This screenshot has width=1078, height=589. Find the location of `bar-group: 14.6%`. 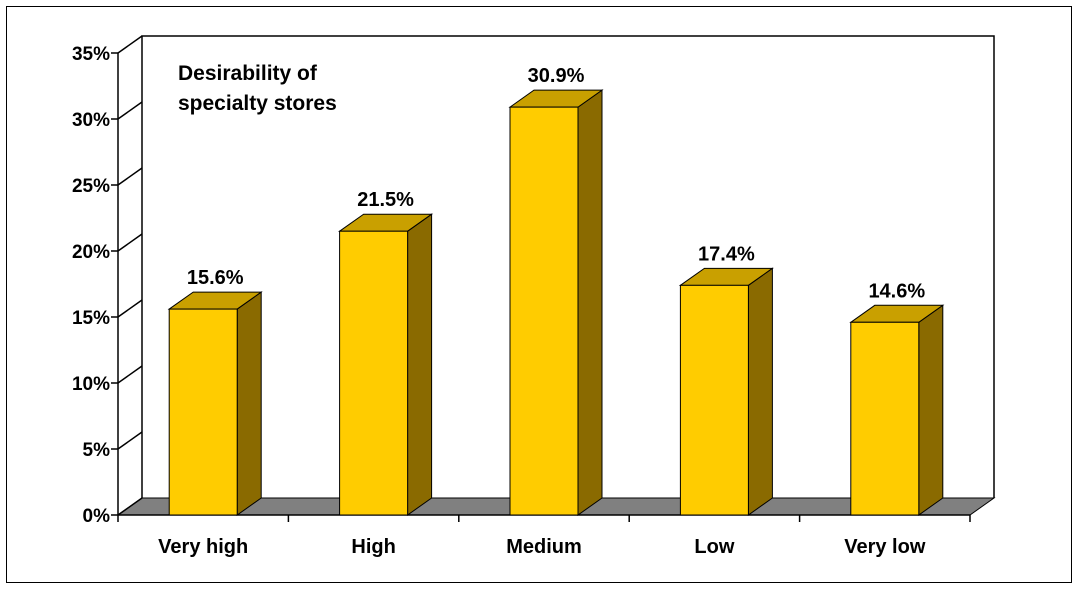

bar-group: 14.6% is located at coordinates (897, 398).